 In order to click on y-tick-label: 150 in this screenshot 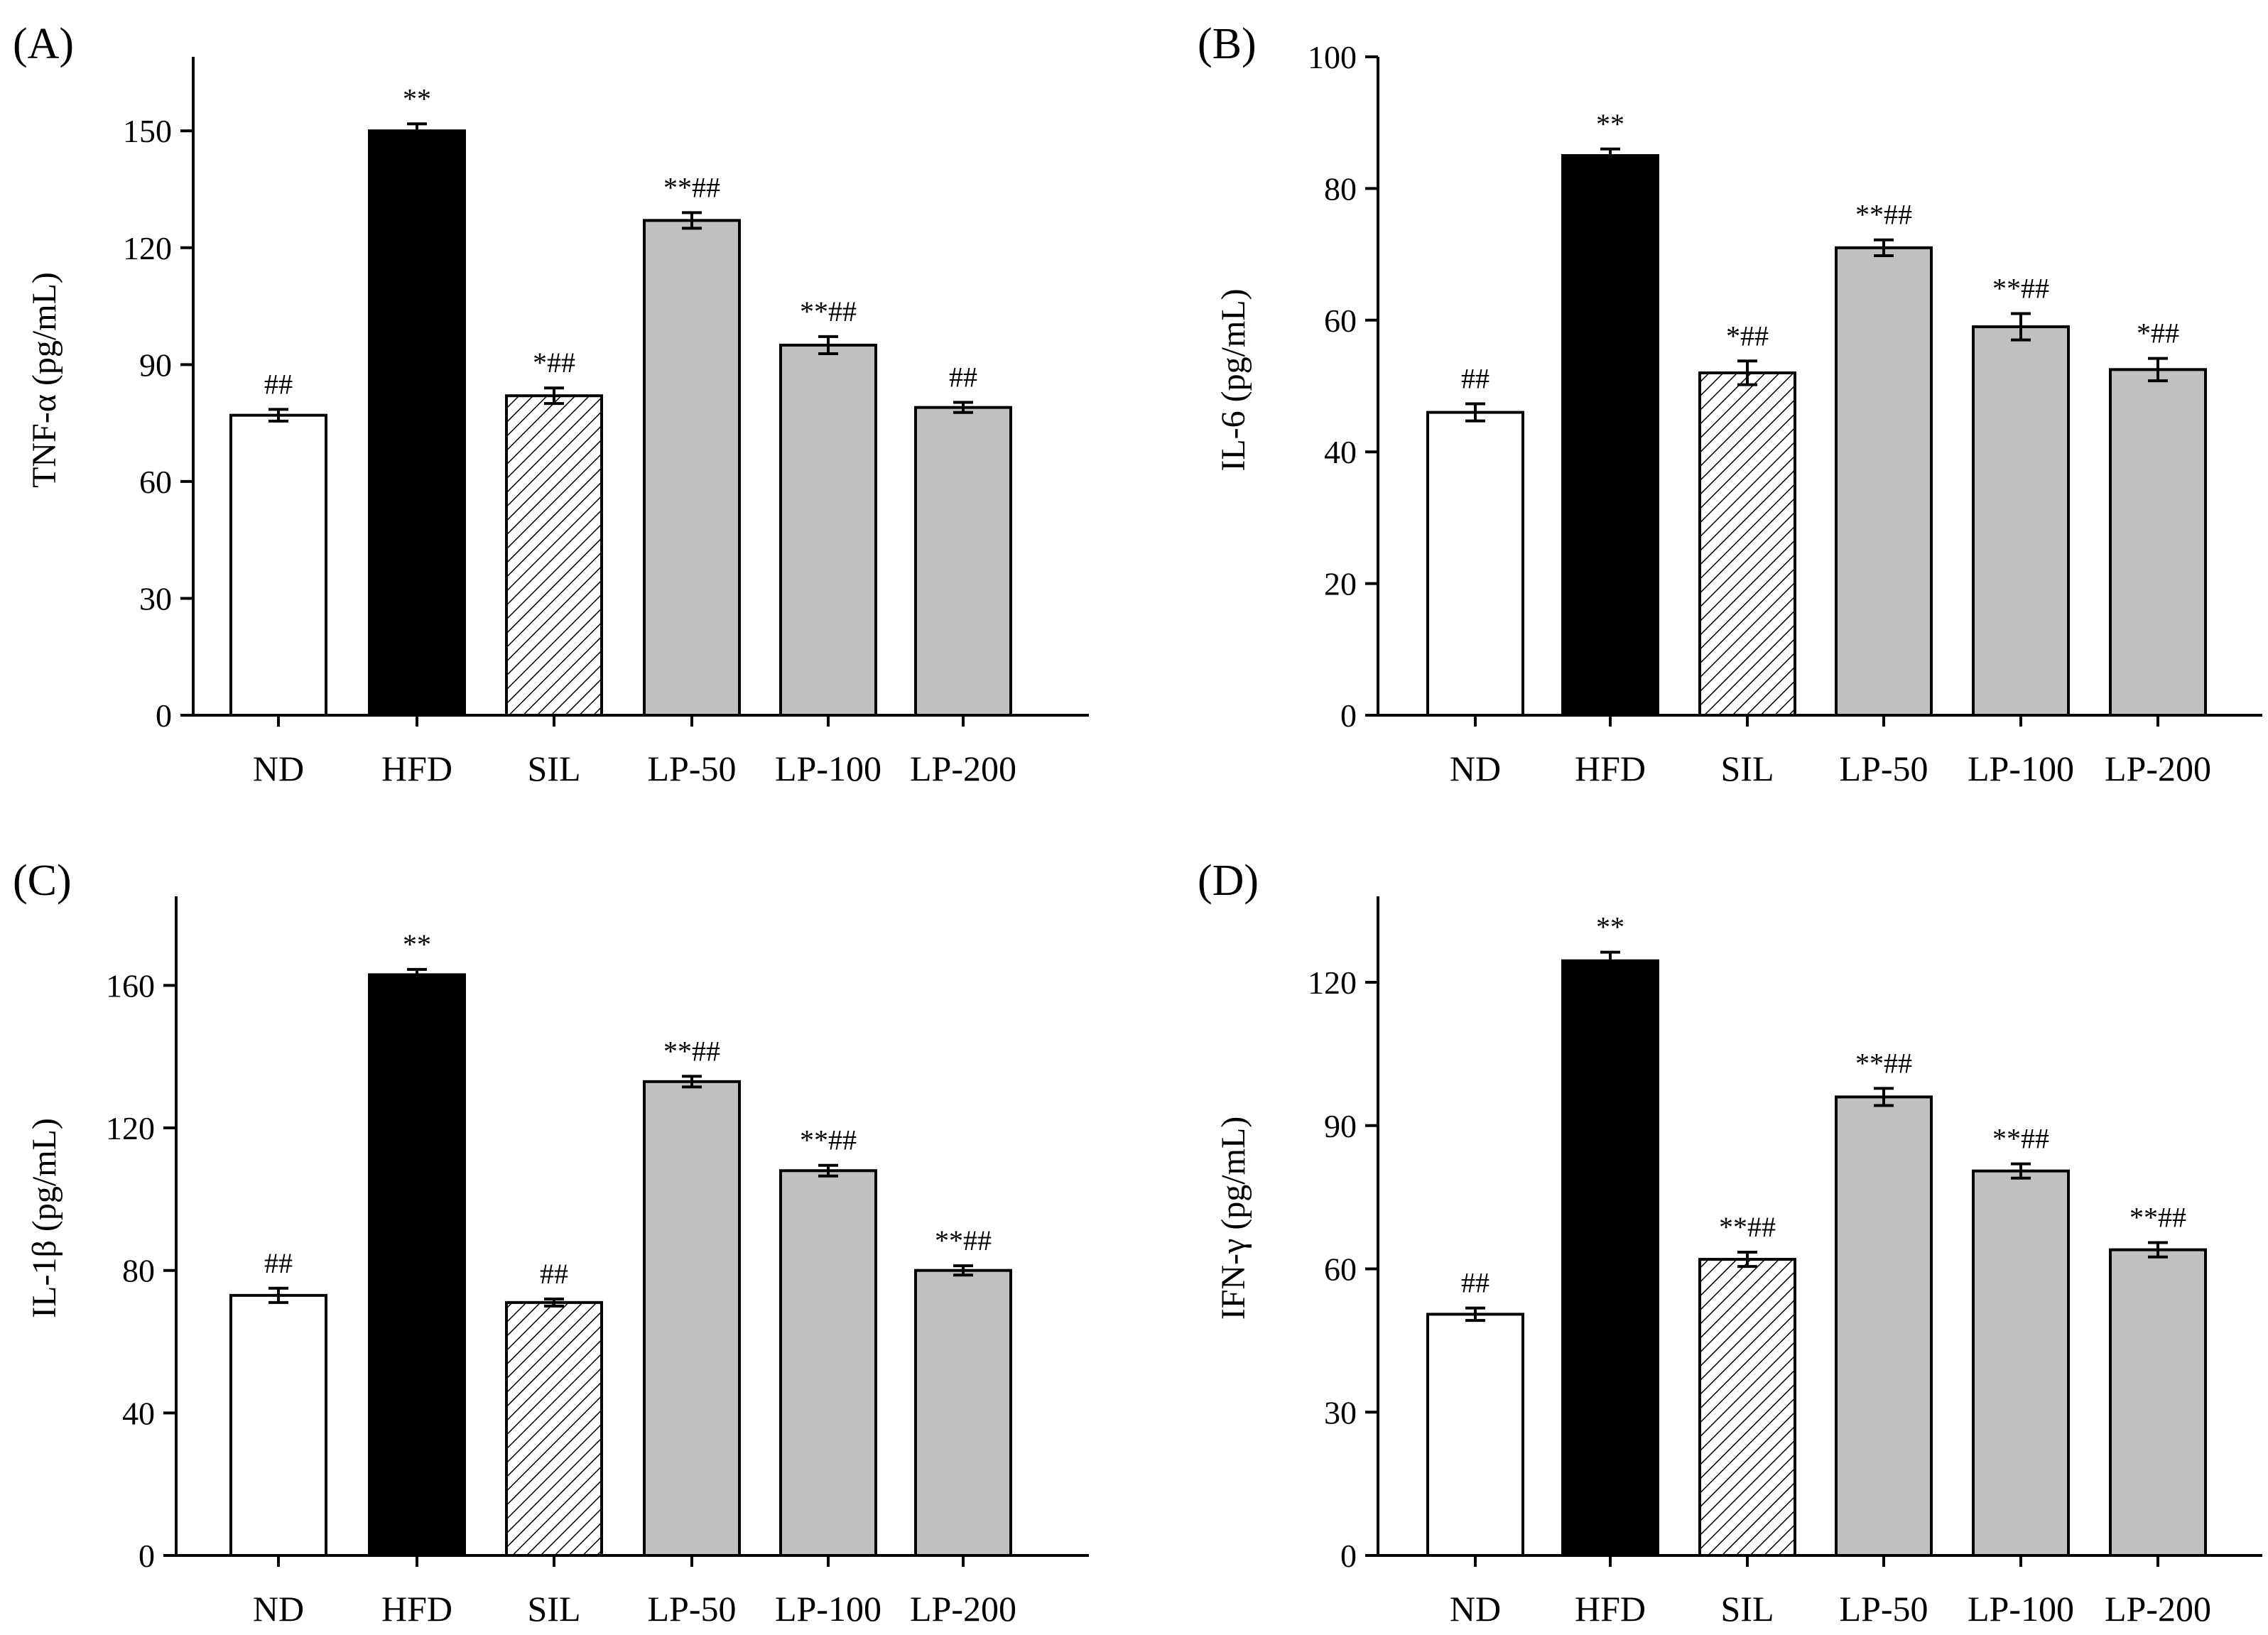, I will do `click(147, 131)`.